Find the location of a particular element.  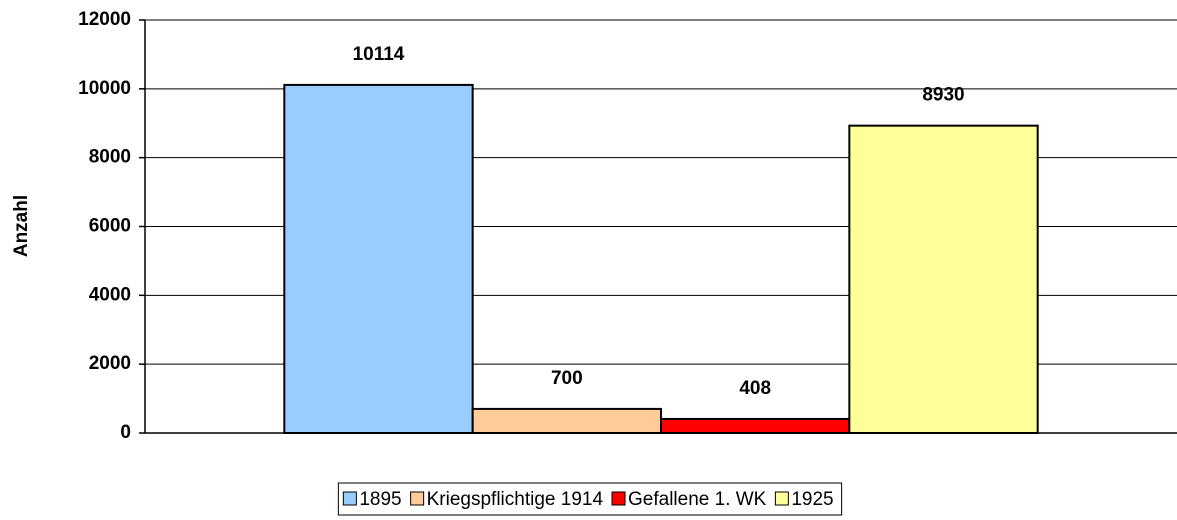

y-tick-label: 10000 is located at coordinates (104, 88).